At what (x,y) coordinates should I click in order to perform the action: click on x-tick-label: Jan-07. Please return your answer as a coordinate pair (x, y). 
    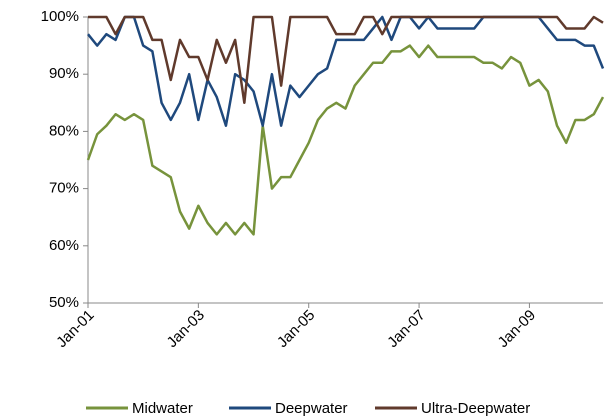
    Looking at the image, I should click on (406, 329).